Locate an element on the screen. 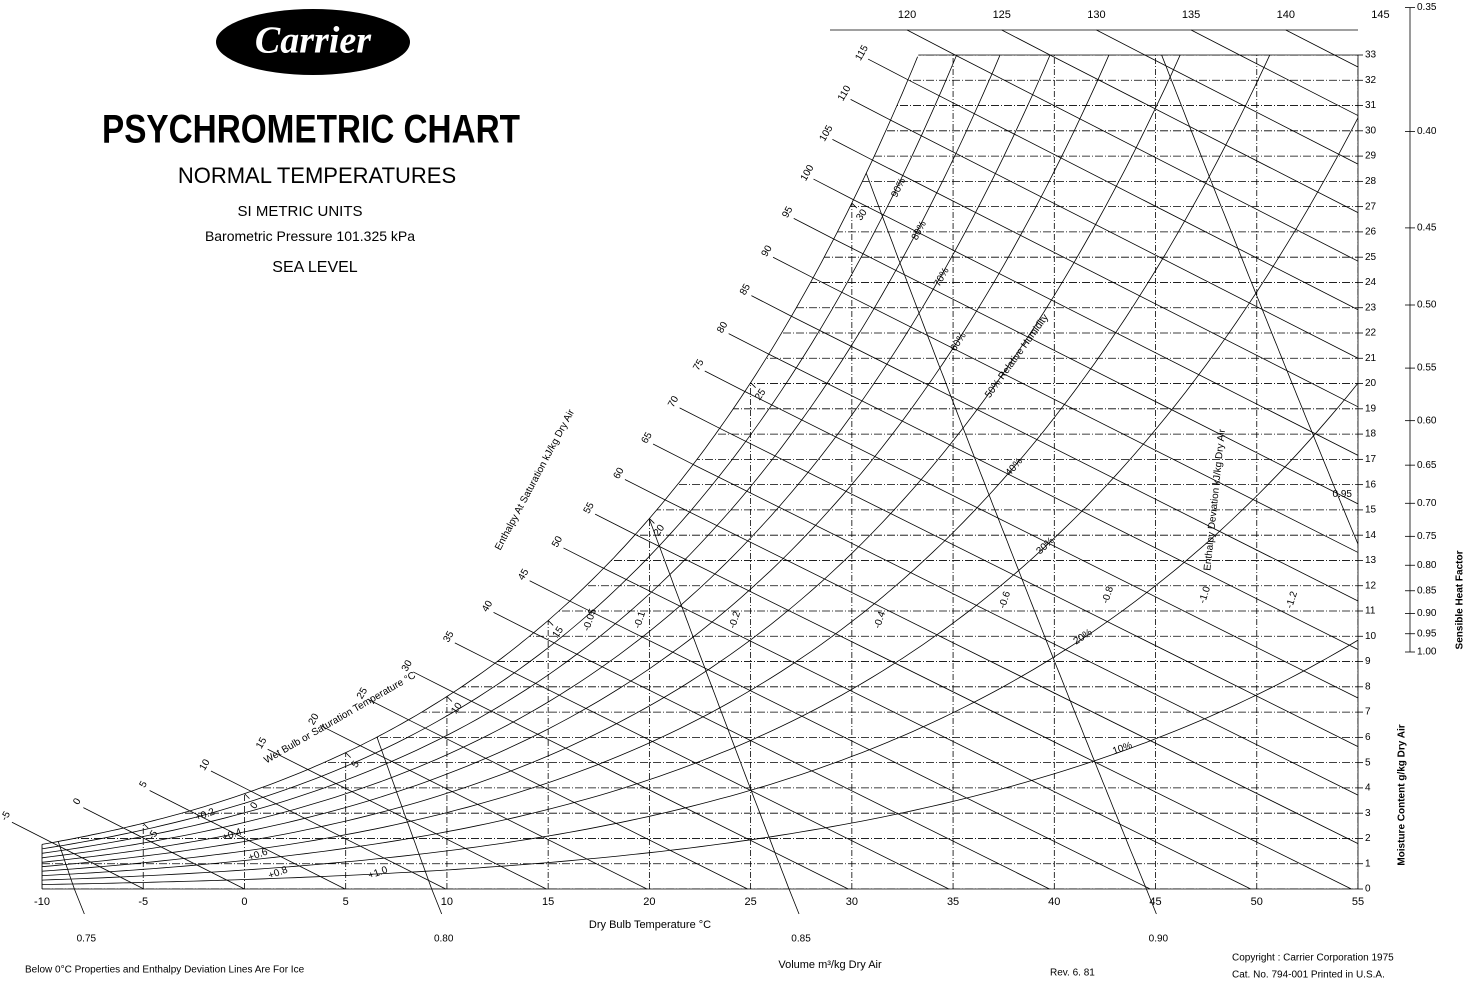  y-tick-label: 0 is located at coordinates (1368, 889).